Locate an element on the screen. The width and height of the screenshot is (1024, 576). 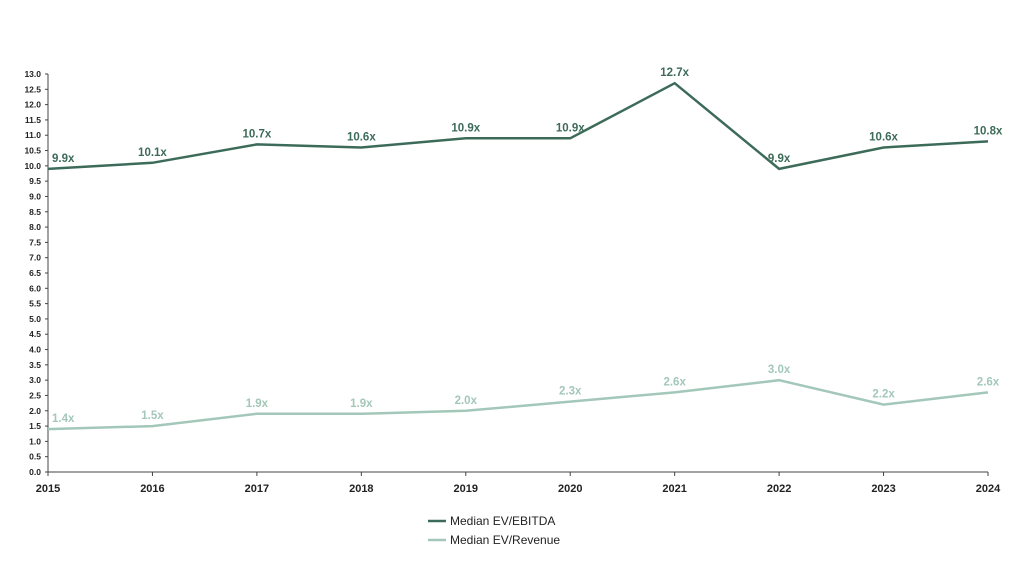
x-tick-label: 2018 is located at coordinates (361, 489).